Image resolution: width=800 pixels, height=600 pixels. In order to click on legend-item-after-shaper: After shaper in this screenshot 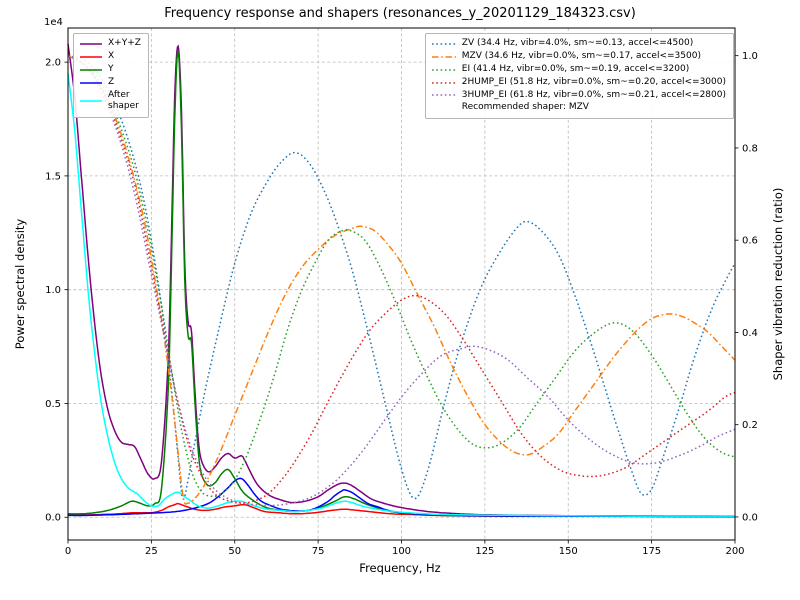, I will do `click(110, 102)`.